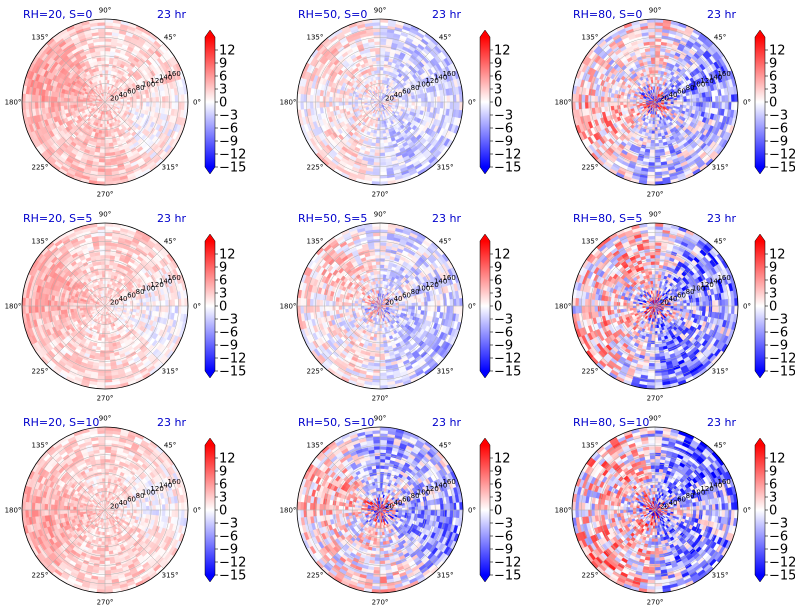 Image resolution: width=795 pixels, height=612 pixels. I want to click on colorbar-tick-label: −6, so click(503, 129).